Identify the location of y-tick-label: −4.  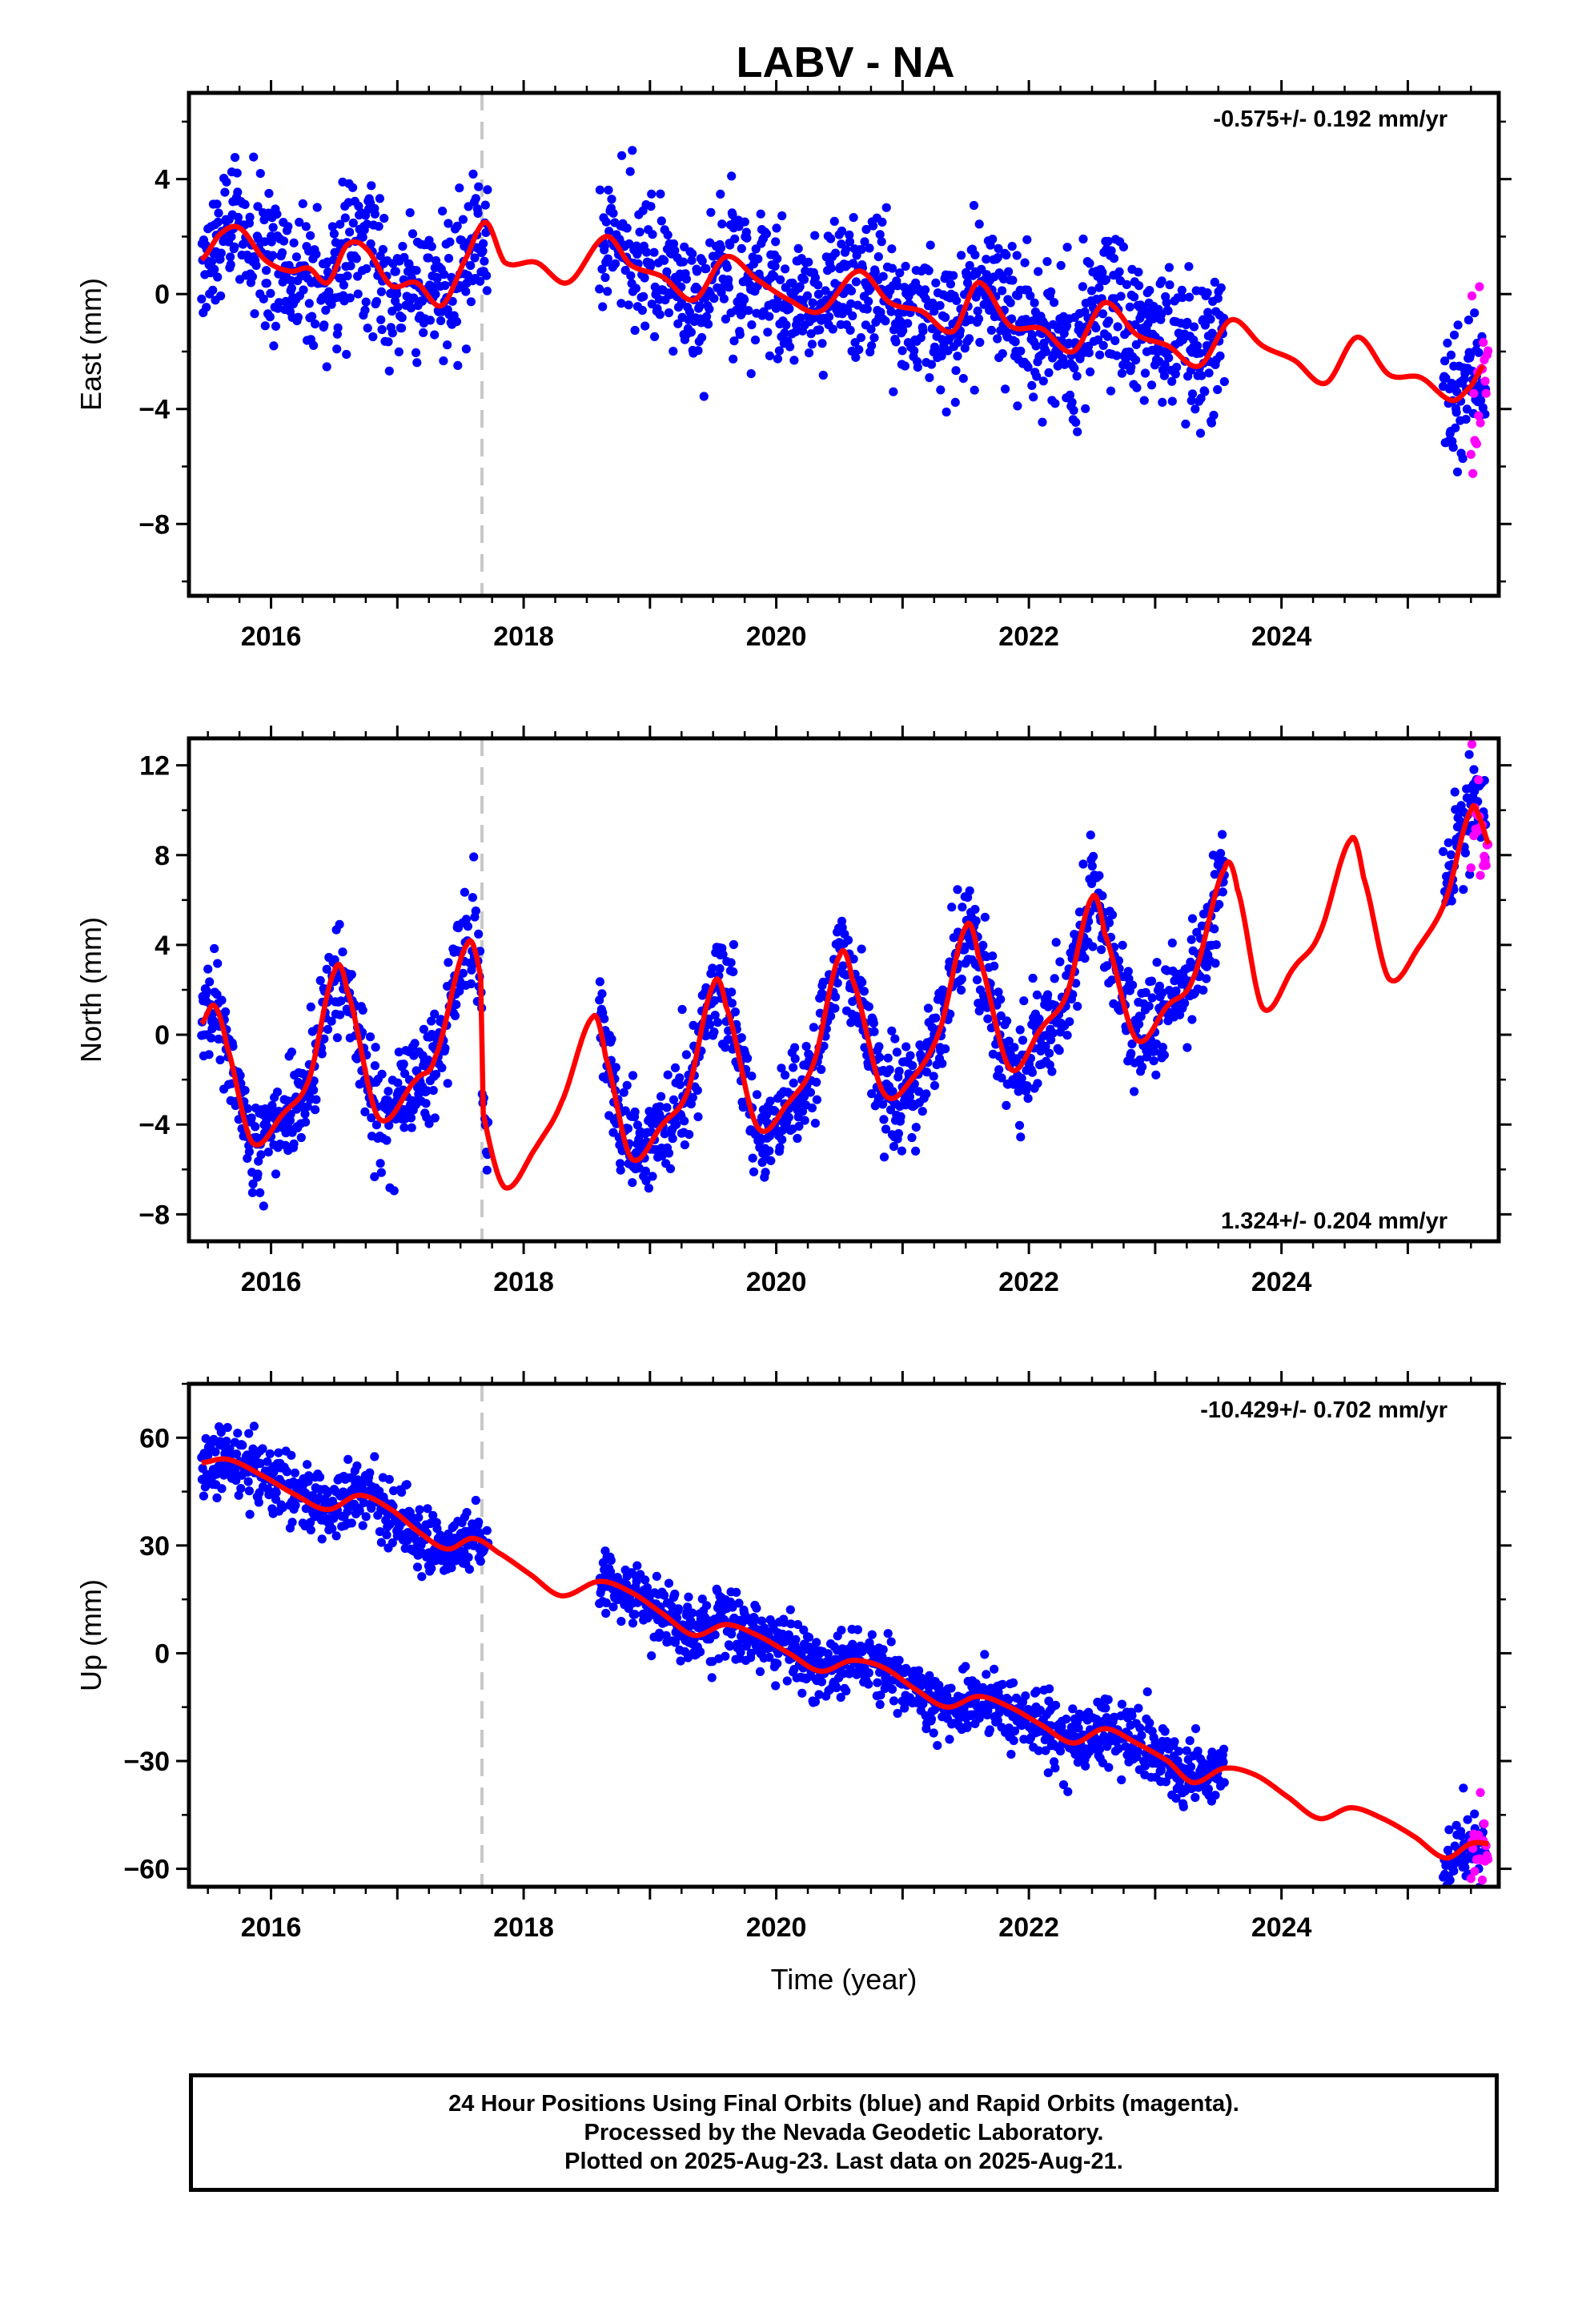
(154, 1125).